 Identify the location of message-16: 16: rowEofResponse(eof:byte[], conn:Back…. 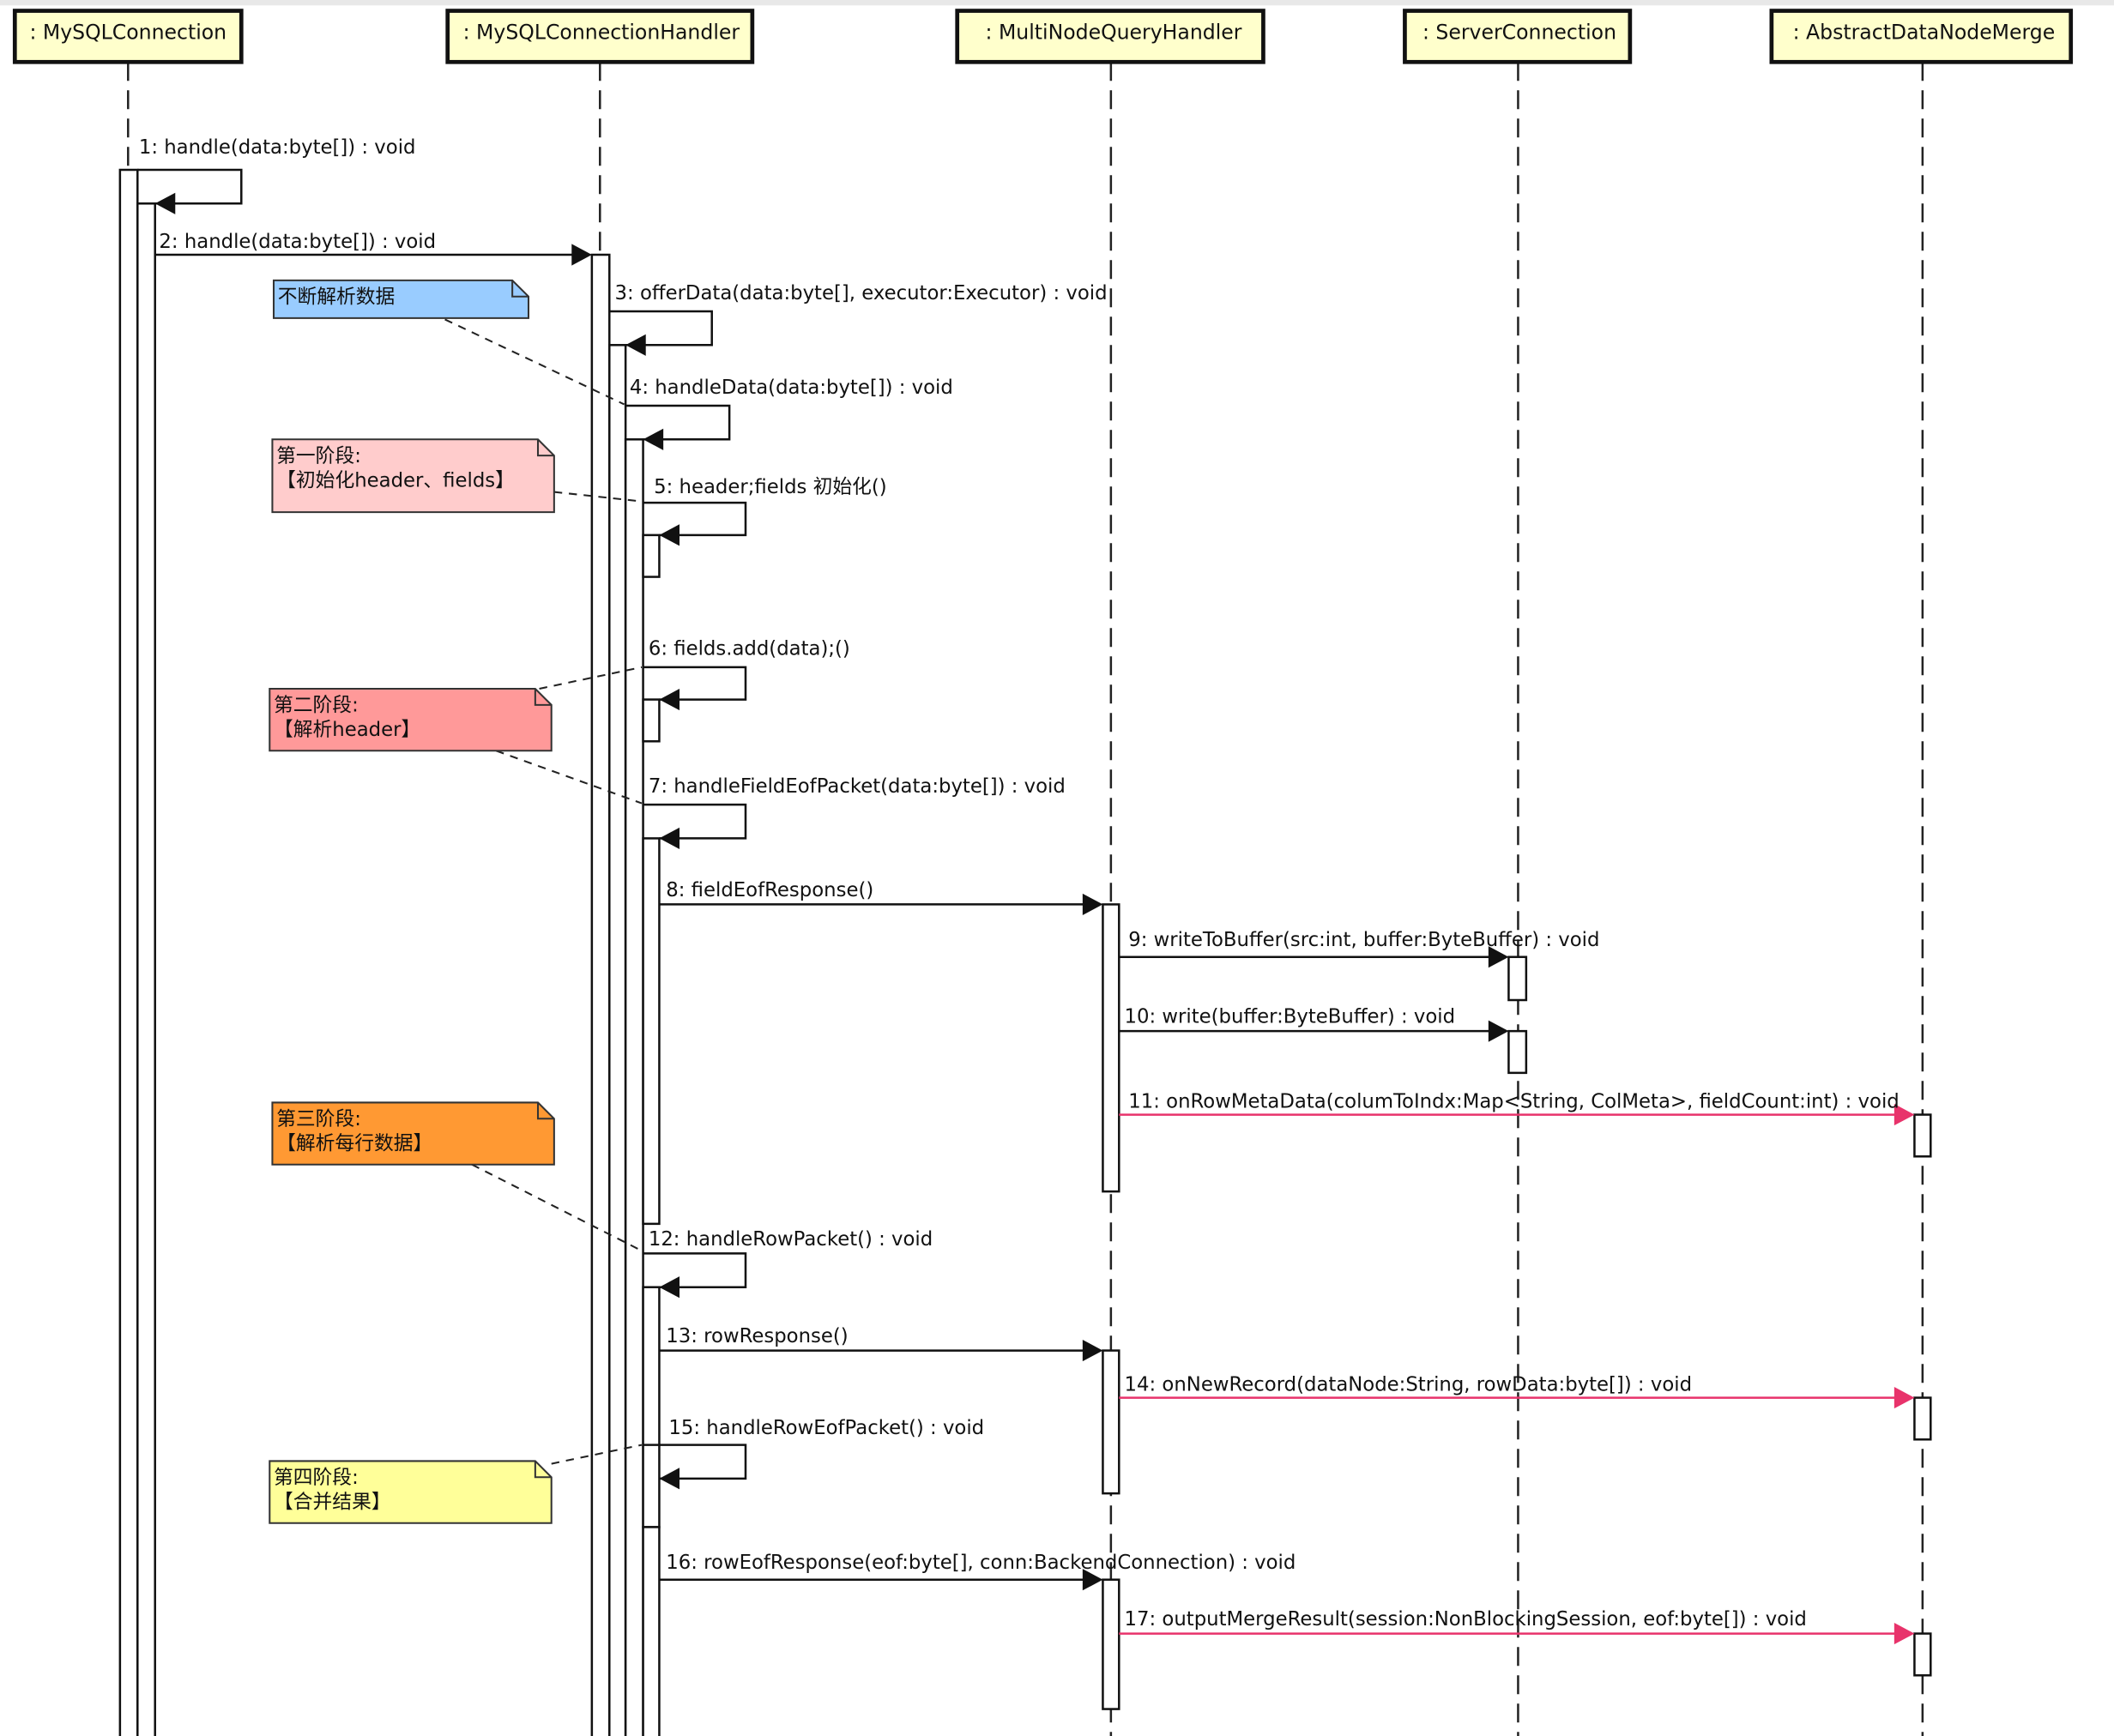
(977, 1571).